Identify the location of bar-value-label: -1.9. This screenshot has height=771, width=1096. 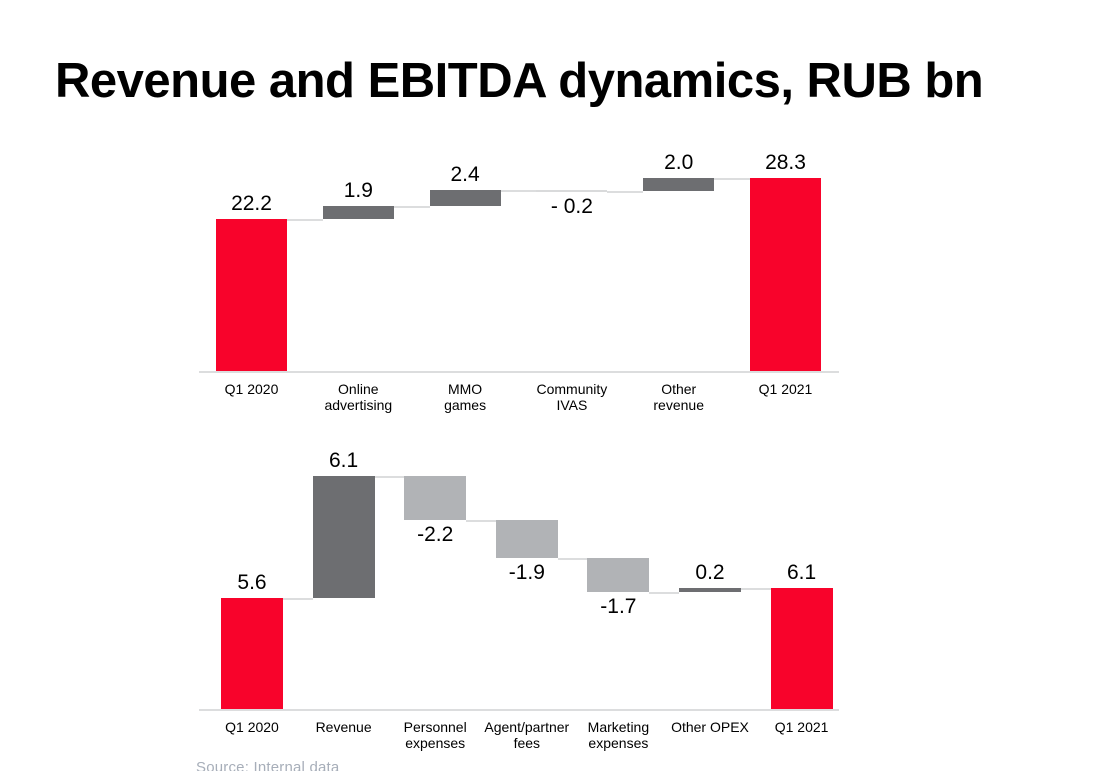
(526, 572).